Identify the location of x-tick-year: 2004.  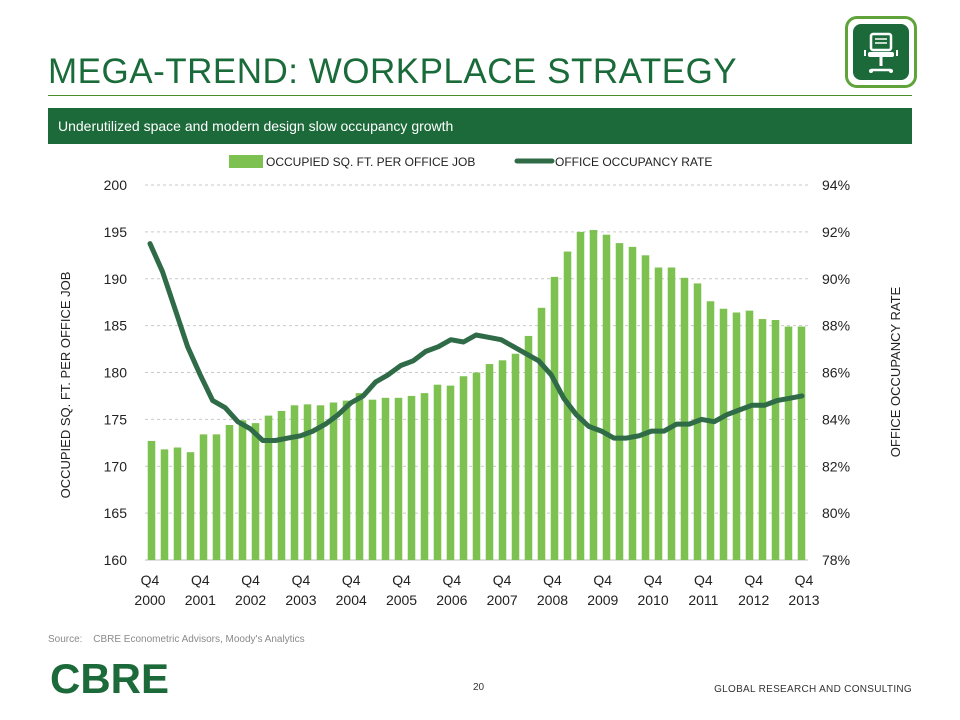
(351, 600).